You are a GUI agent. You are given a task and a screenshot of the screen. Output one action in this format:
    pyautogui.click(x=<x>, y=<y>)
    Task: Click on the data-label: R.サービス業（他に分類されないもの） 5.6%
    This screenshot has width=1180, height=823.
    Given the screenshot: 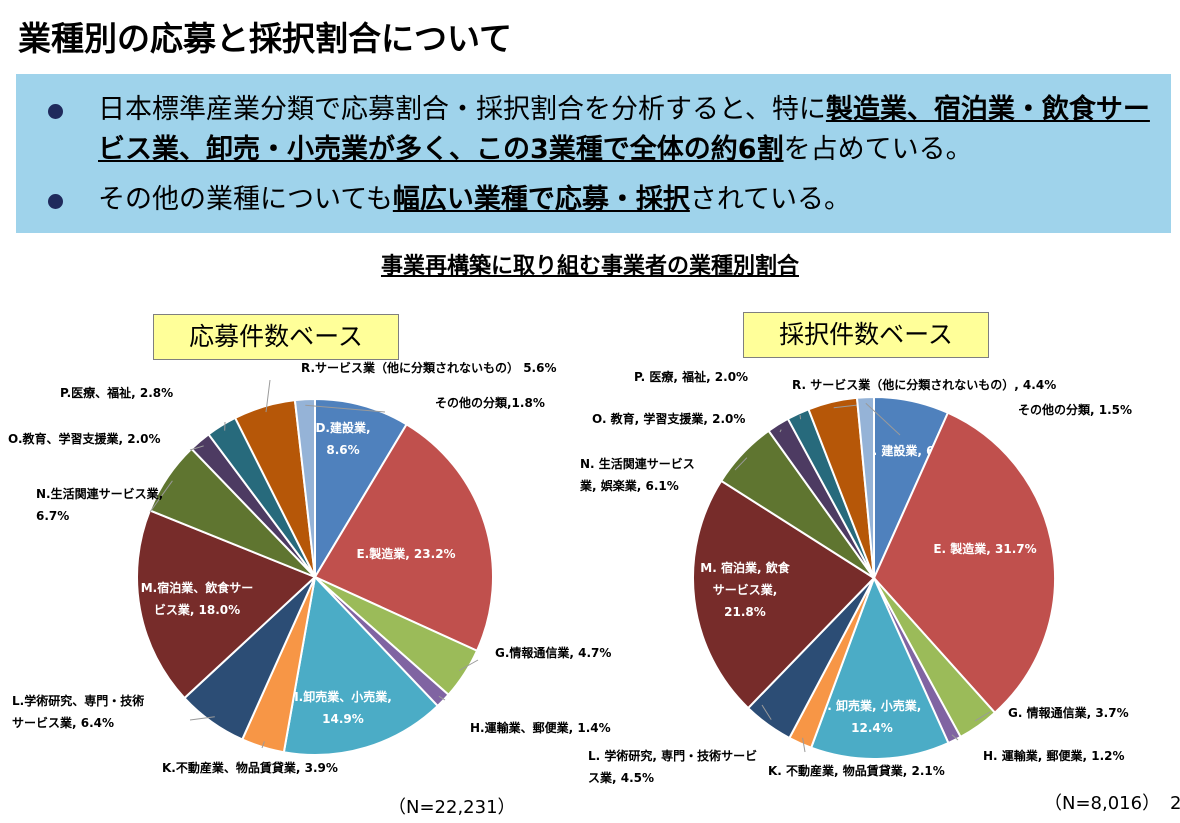 What is the action you would take?
    pyautogui.click(x=428, y=367)
    